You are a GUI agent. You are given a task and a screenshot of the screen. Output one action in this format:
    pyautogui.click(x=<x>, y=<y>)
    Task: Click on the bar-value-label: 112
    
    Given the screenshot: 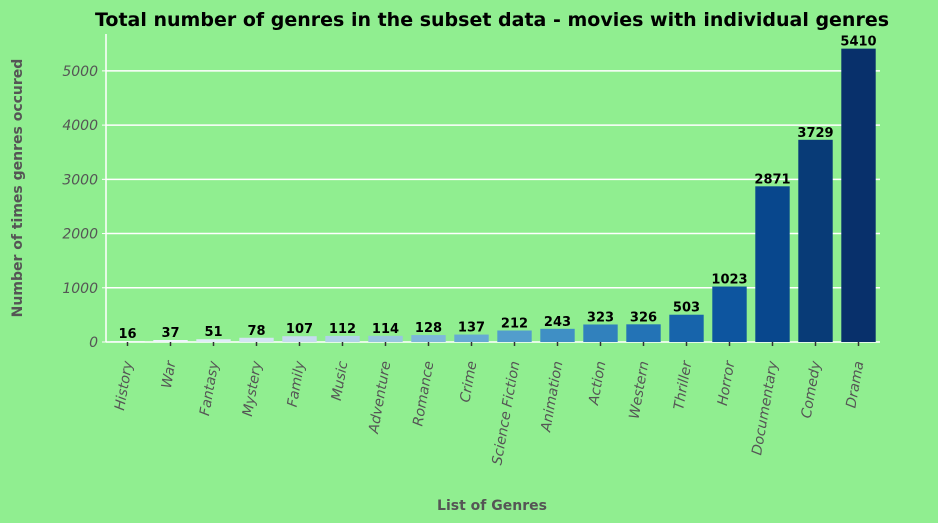 What is the action you would take?
    pyautogui.click(x=342, y=329)
    